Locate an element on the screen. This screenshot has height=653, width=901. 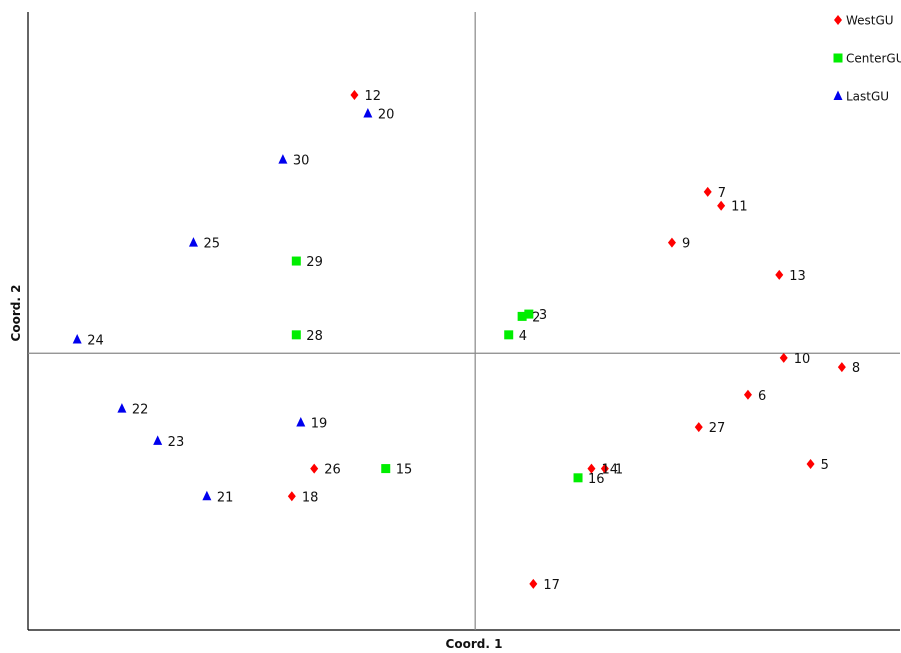
y-axis-title: Coord. 2 is located at coordinates (16, 313).